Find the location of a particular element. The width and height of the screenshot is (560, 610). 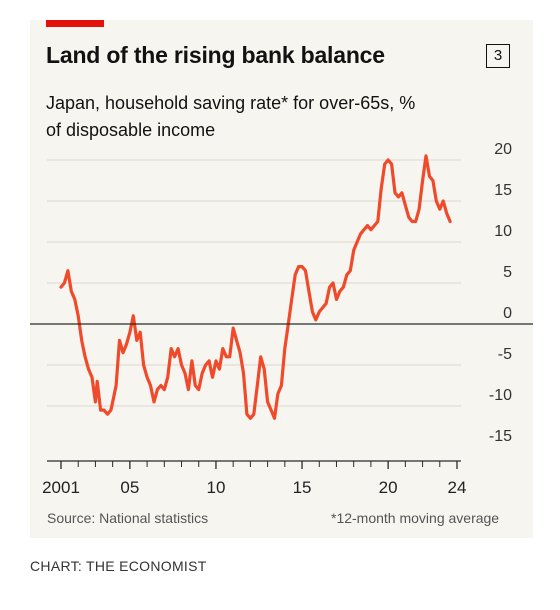

y-tick-label: 0 is located at coordinates (507, 313).